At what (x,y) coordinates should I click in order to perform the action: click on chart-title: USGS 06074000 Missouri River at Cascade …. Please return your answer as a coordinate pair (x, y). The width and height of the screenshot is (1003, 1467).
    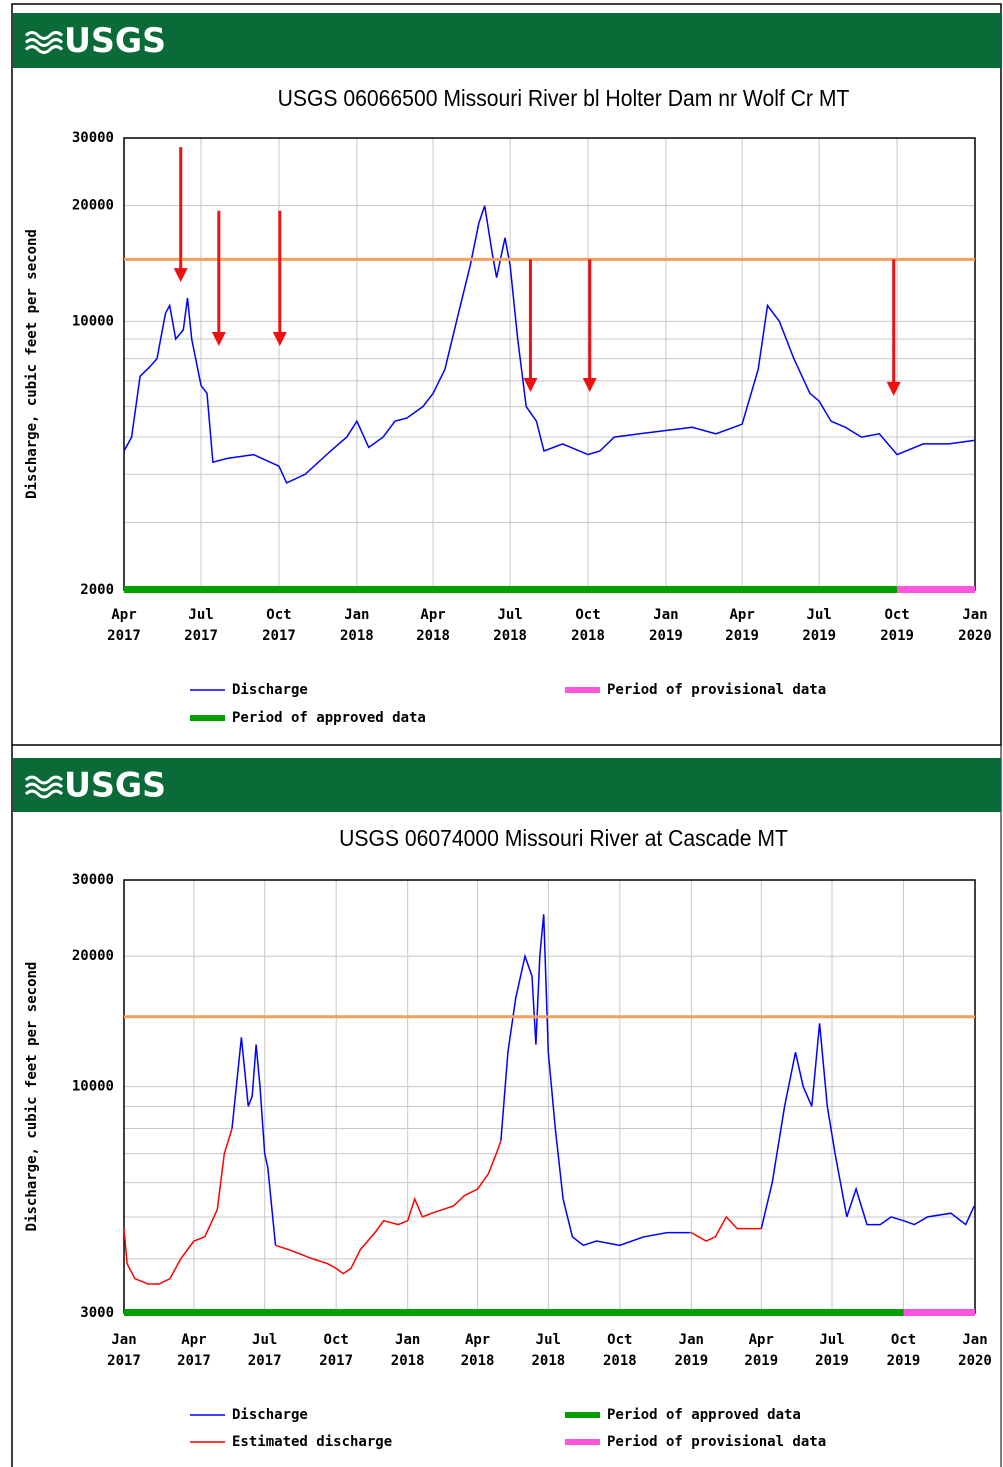
    Looking at the image, I should click on (563, 838).